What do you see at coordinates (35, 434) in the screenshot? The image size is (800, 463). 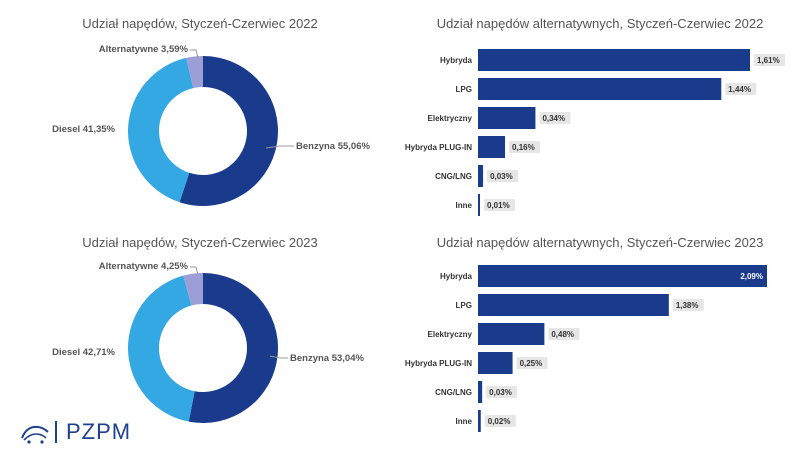 I see `pzpm-logo-icon` at bounding box center [35, 434].